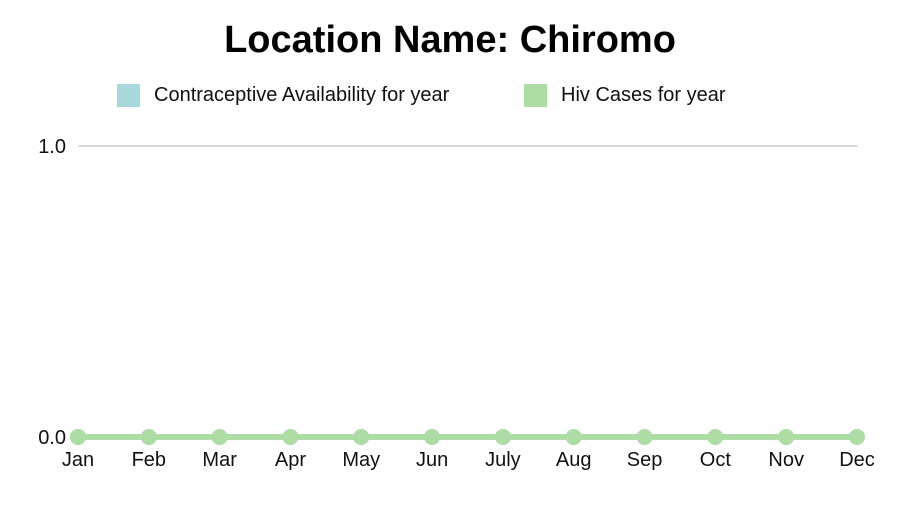 This screenshot has height=505, width=900. Describe the element at coordinates (716, 460) in the screenshot. I see `x-tick-label: Oct` at that location.